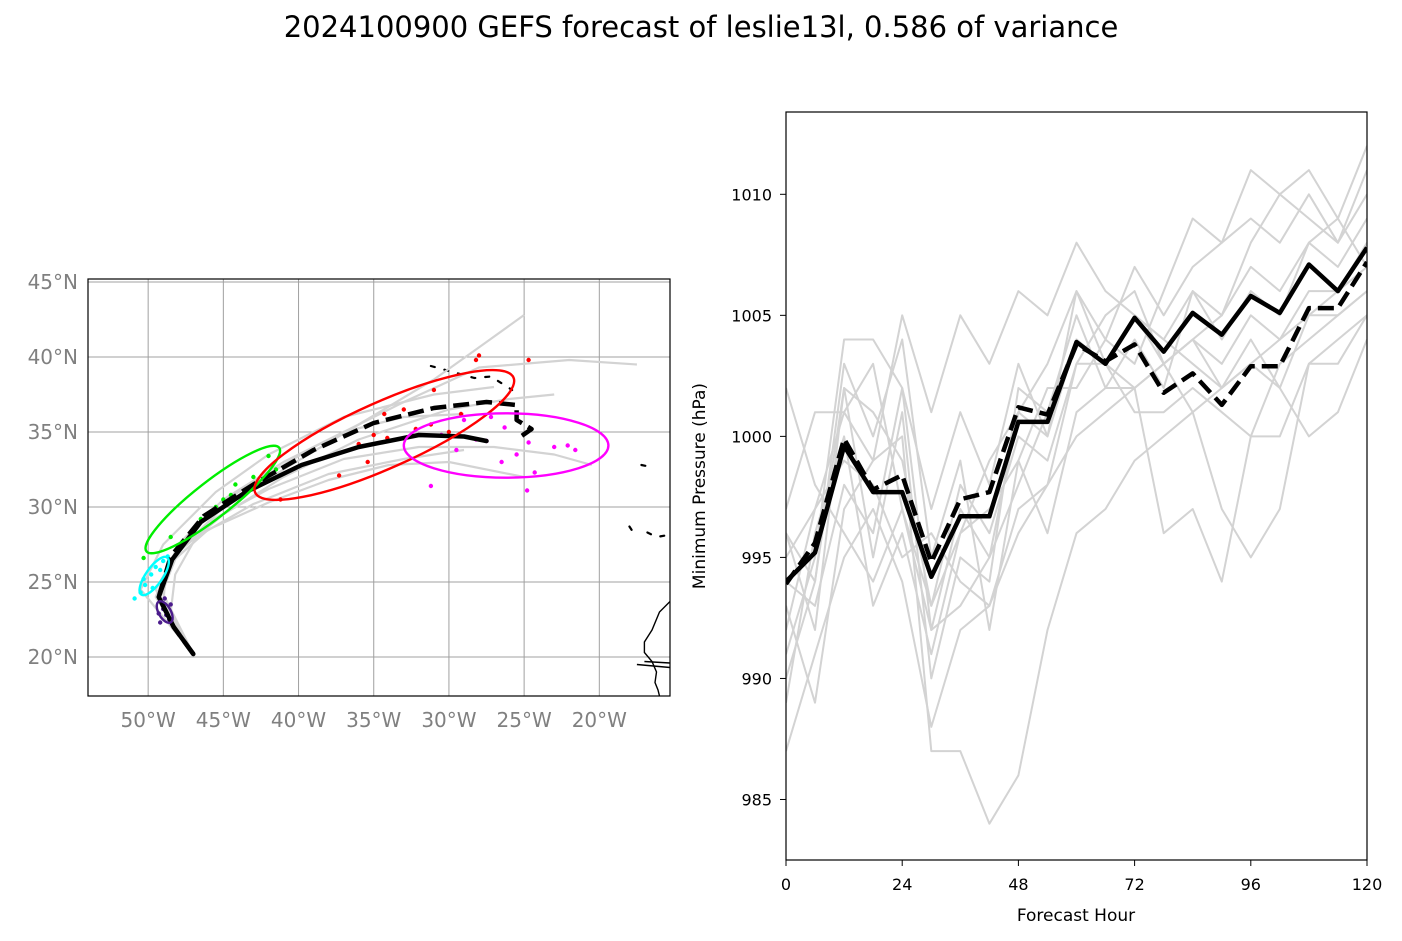 The height and width of the screenshot is (941, 1402). What do you see at coordinates (1076, 916) in the screenshot?
I see `x-axis-label: Forecast Hour` at bounding box center [1076, 916].